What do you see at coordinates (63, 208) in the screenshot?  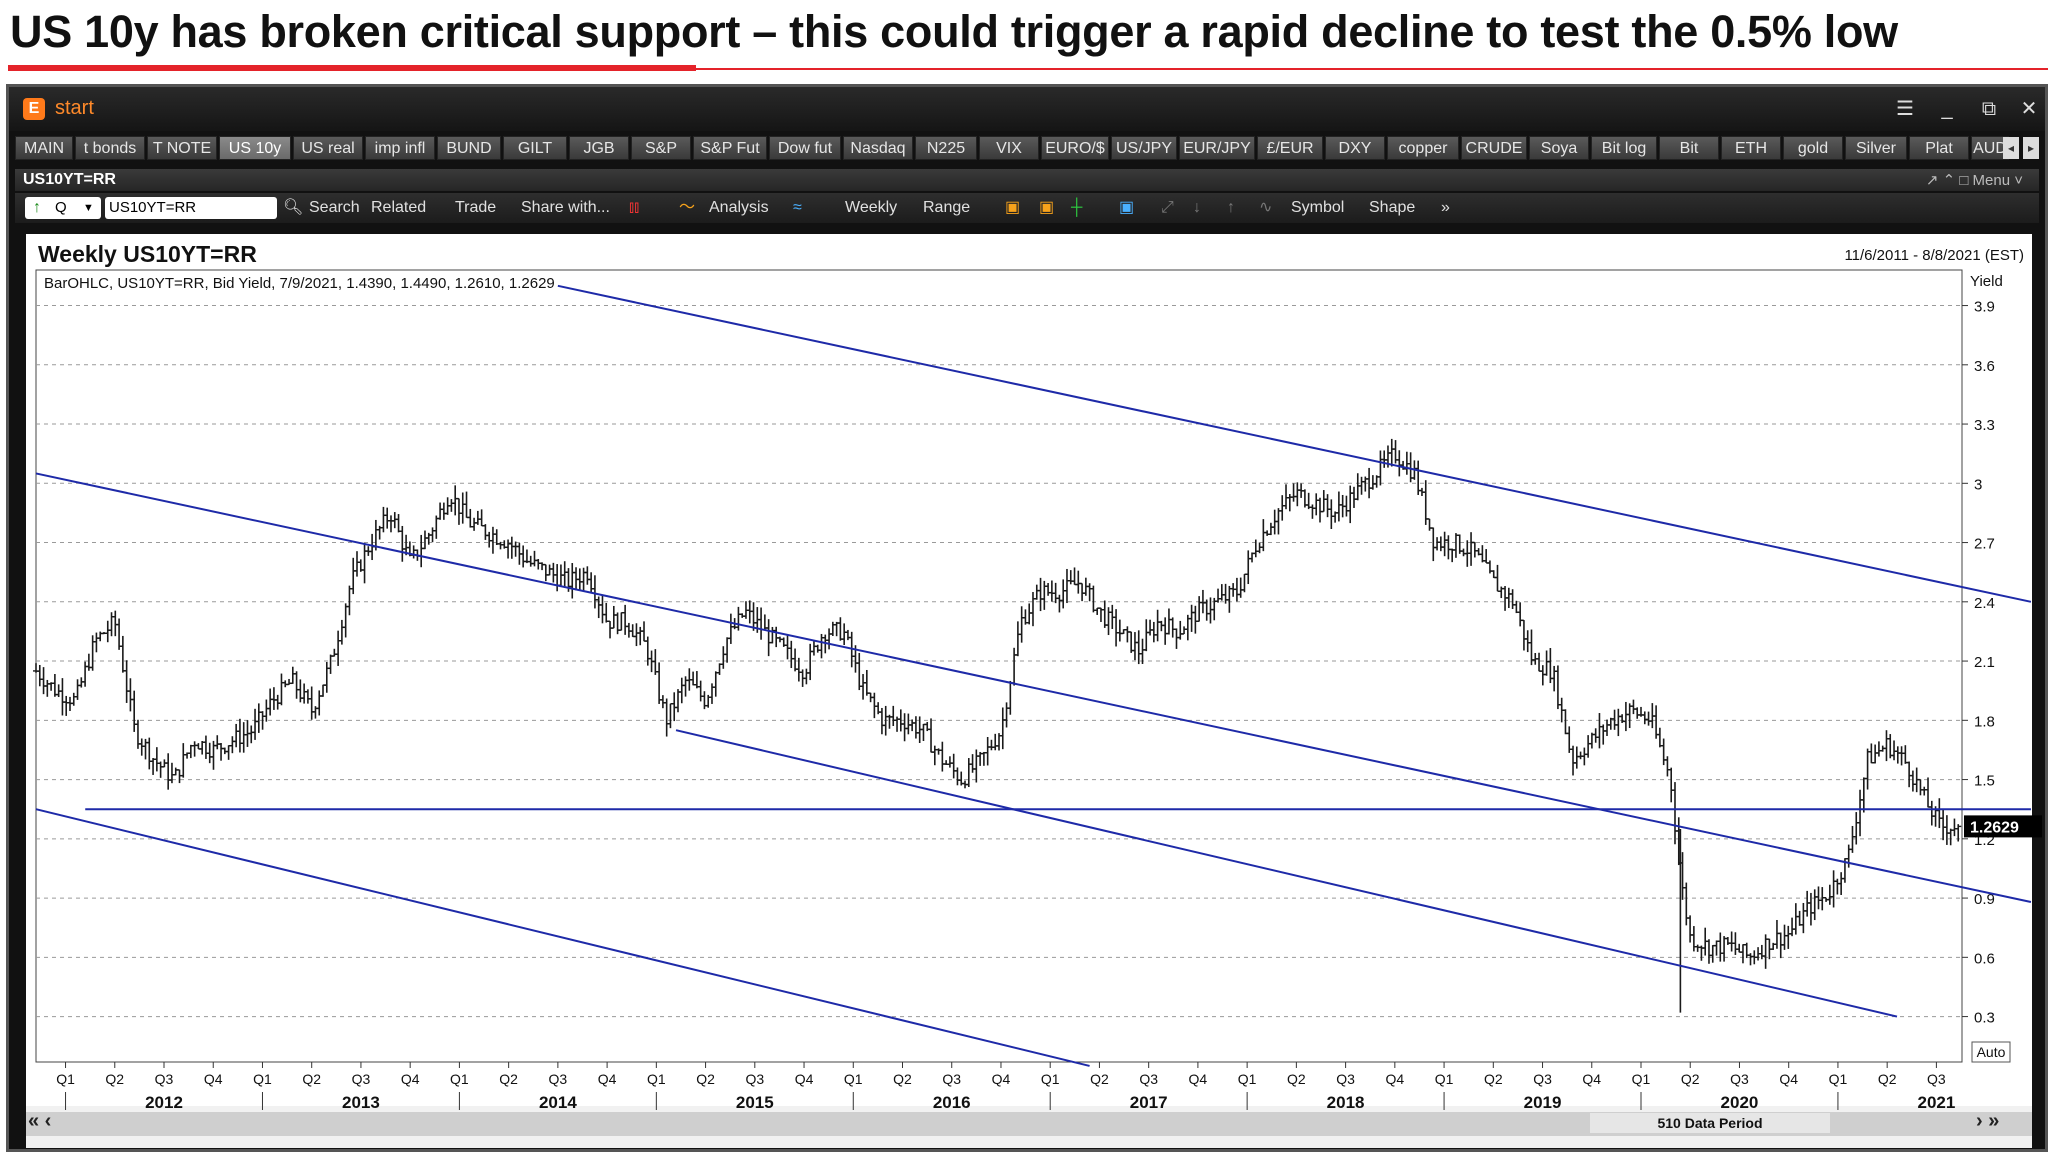 I see `quote-selector: ↑ Q ▼` at bounding box center [63, 208].